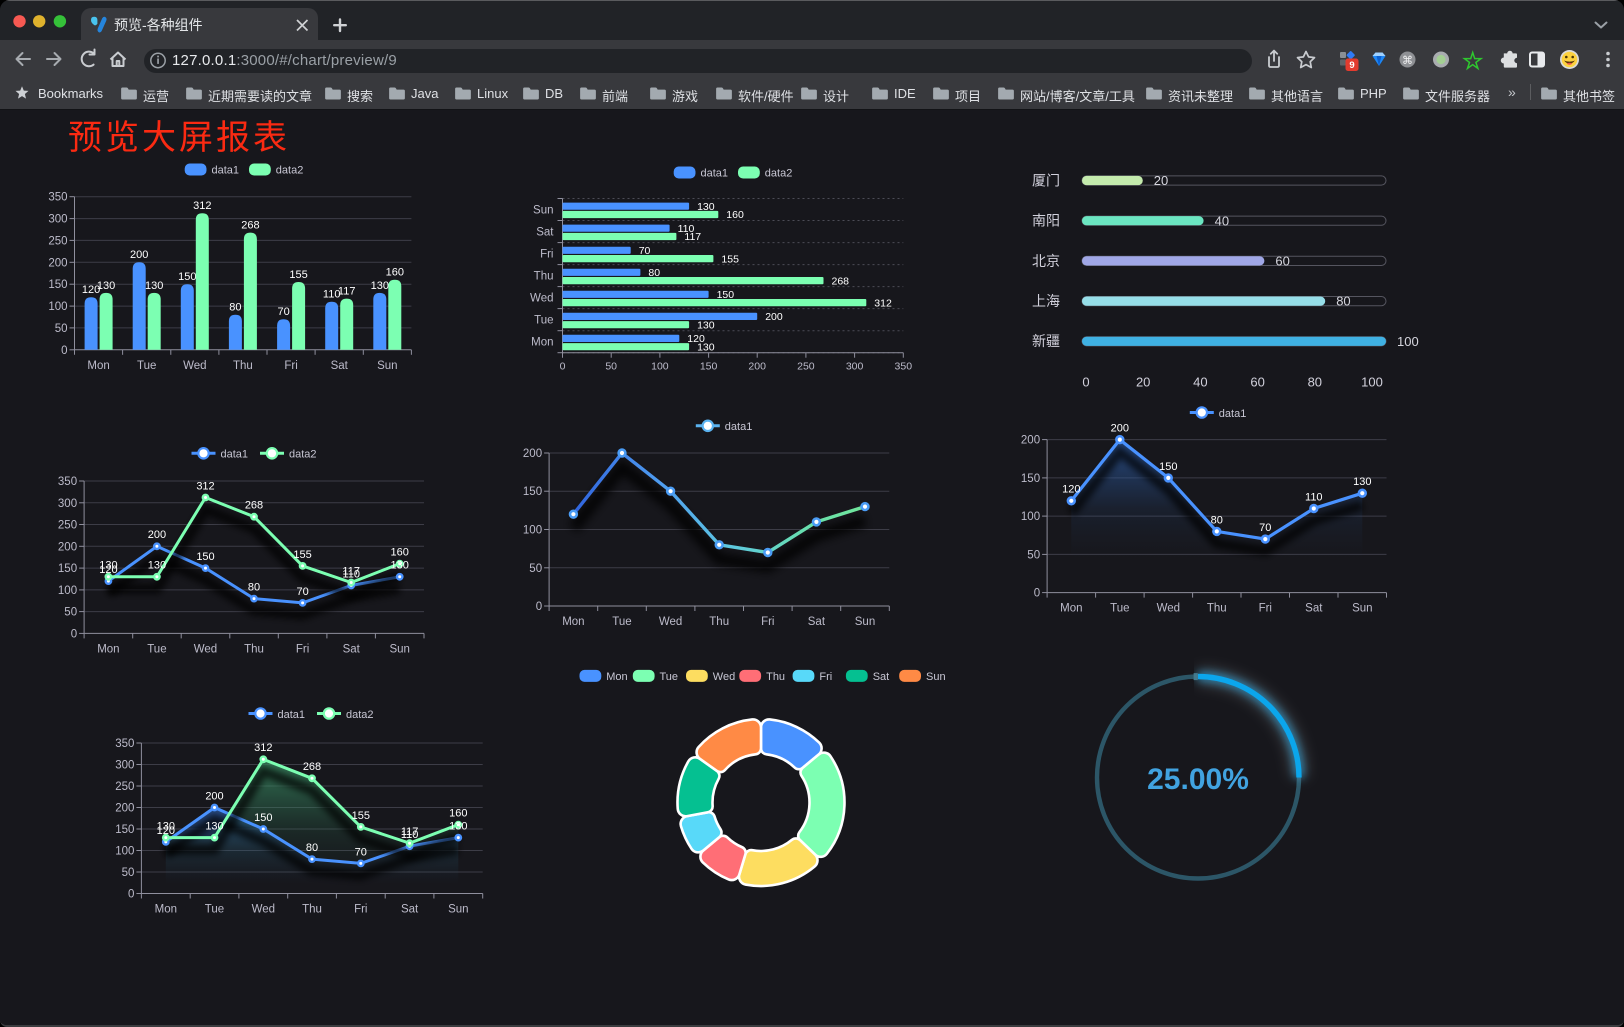 The width and height of the screenshot is (1624, 1027). Describe the element at coordinates (1046, 221) in the screenshot. I see `svg-text: 南阳` at that location.